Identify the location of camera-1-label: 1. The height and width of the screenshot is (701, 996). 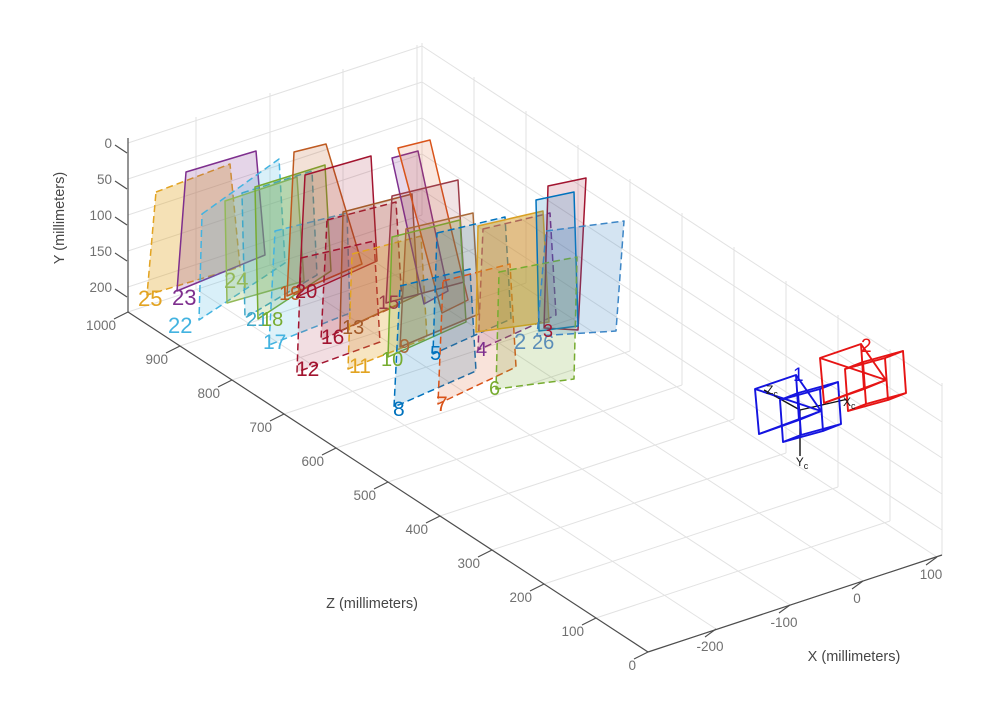
(798, 375).